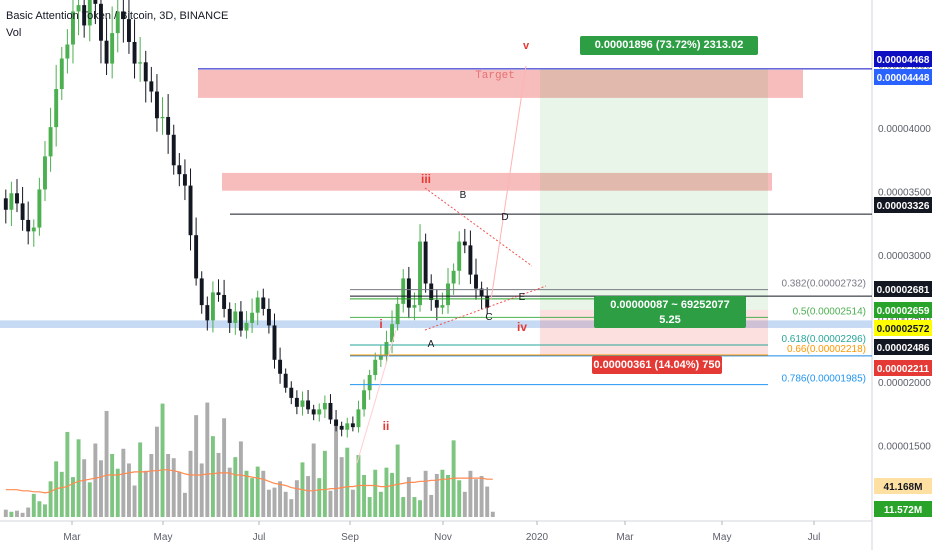  I want to click on x-tick-label: Sep, so click(350, 537).